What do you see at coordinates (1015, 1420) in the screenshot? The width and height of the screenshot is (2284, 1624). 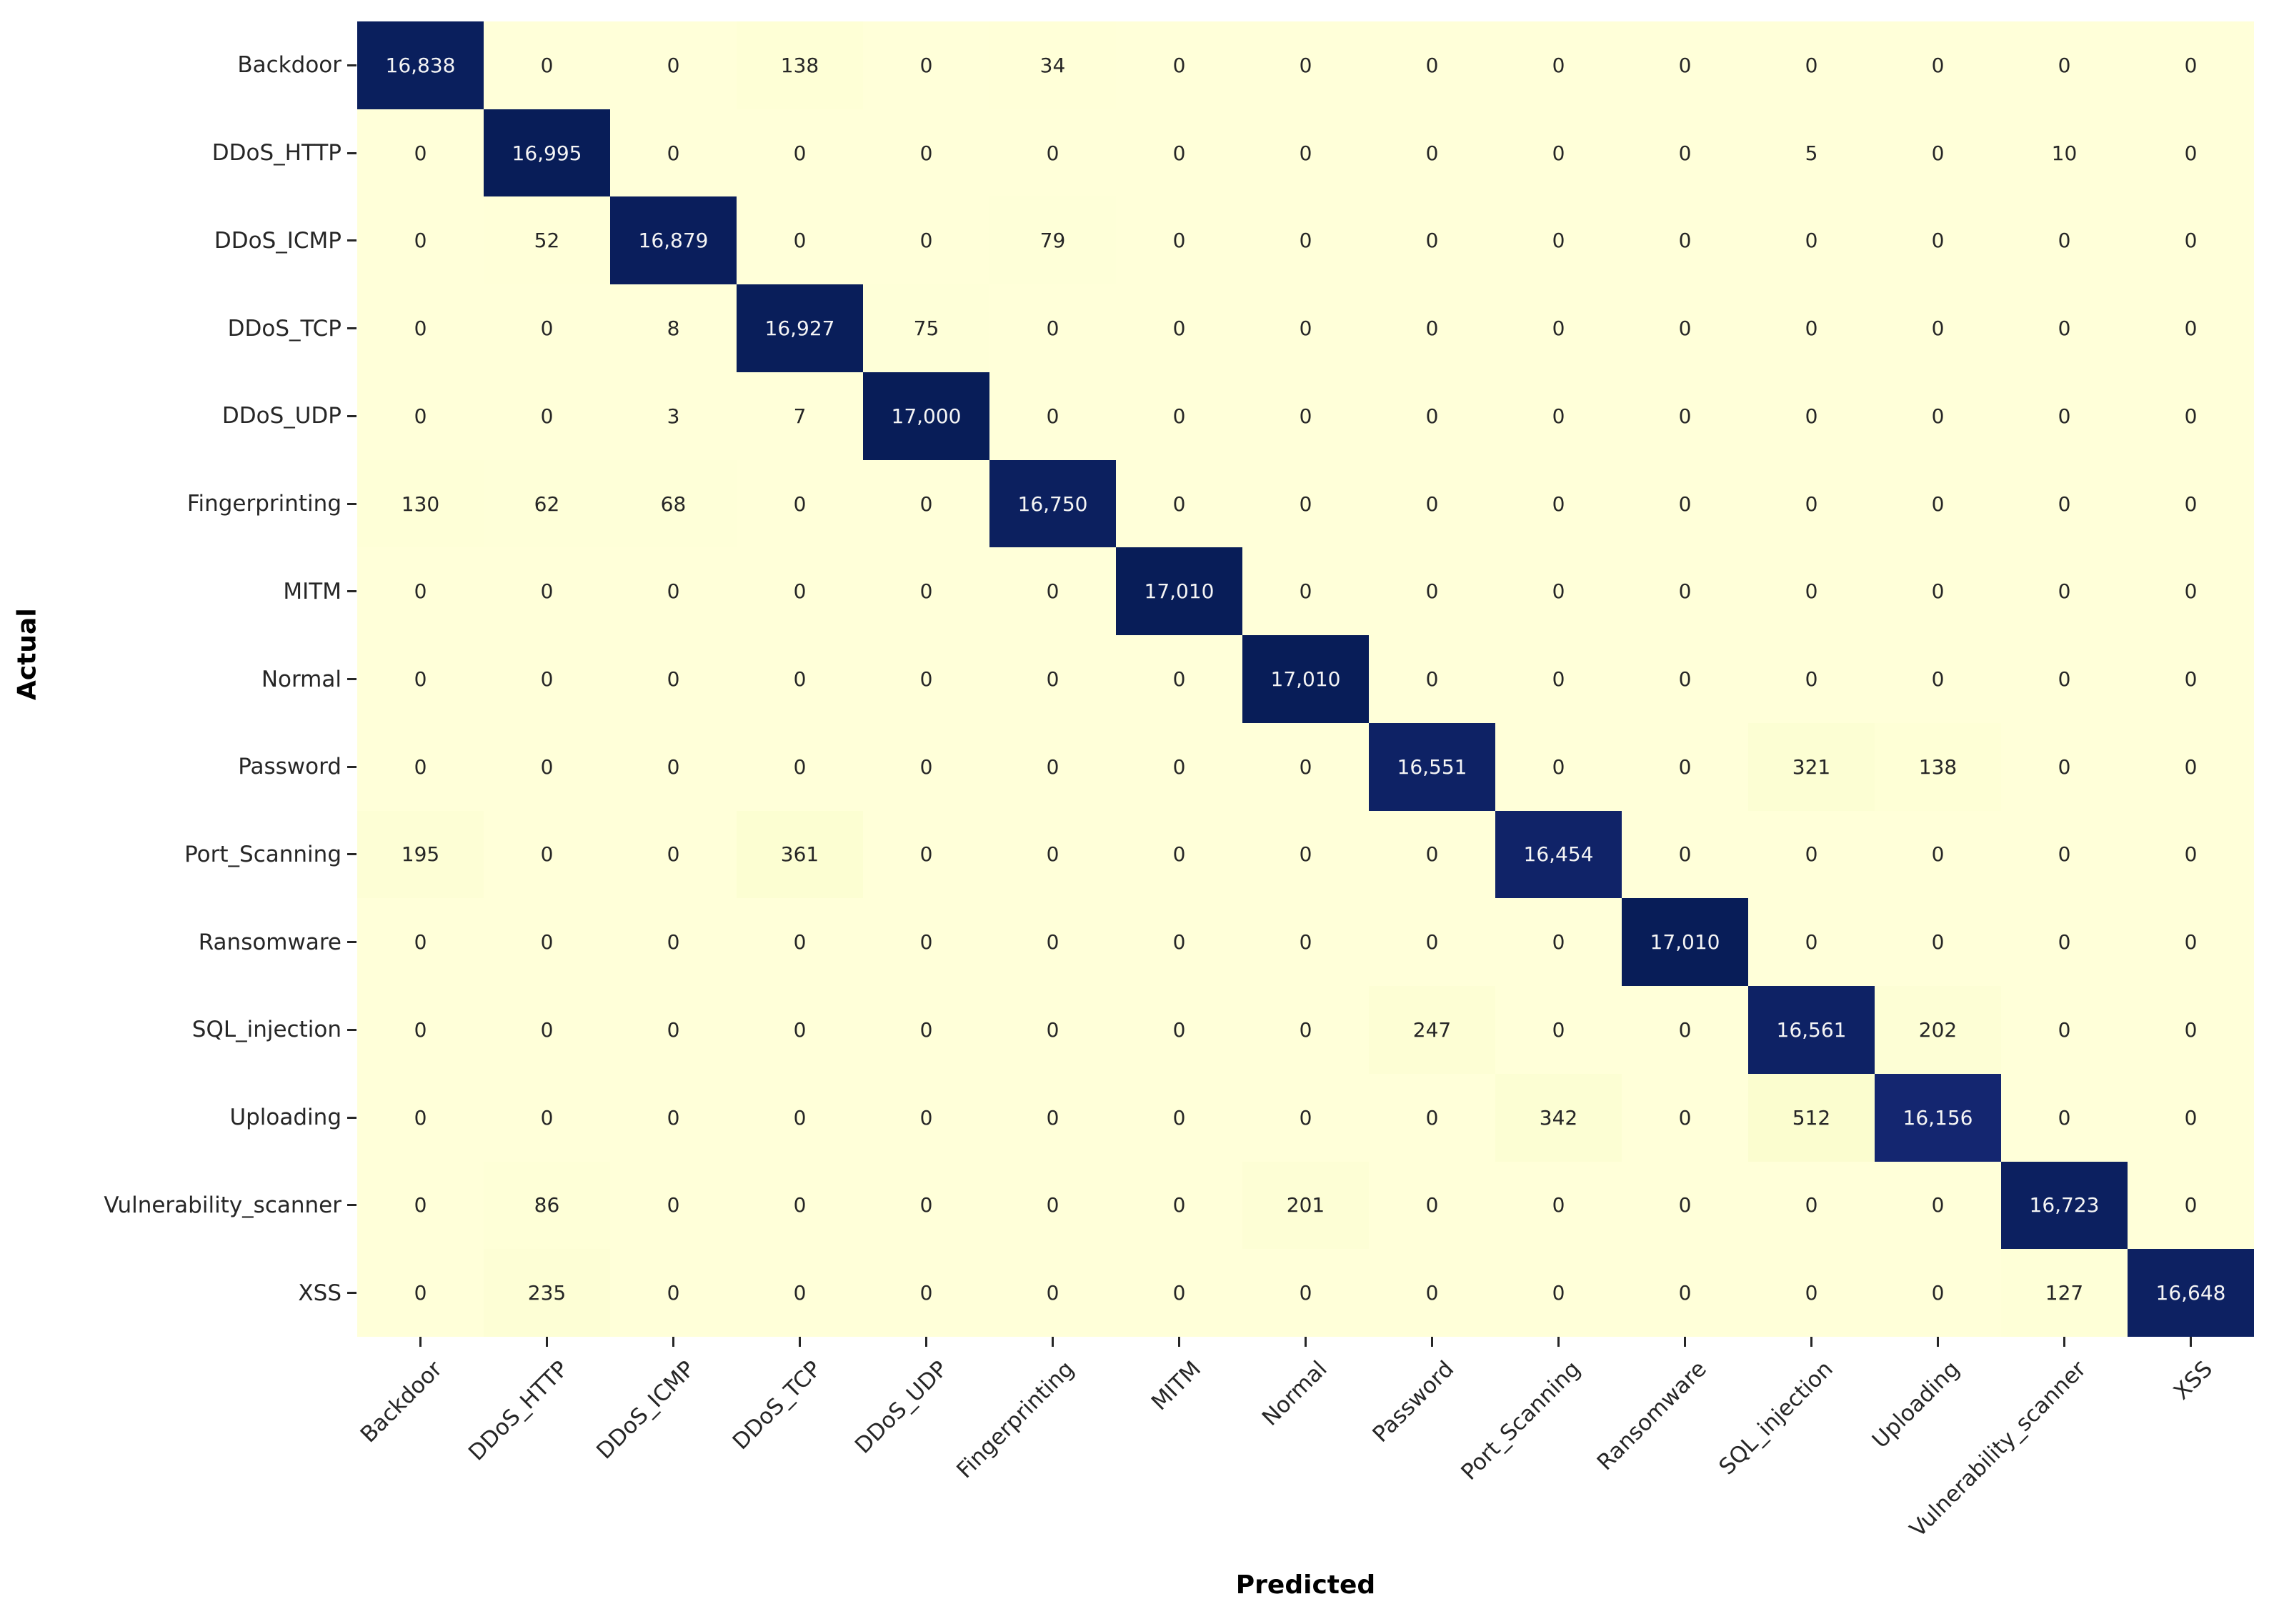 I see `x-tick-label: Fingerprinting` at bounding box center [1015, 1420].